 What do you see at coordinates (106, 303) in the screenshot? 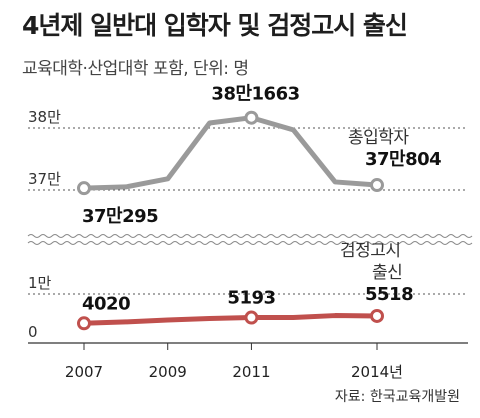
I see `data-label: 4020` at bounding box center [106, 303].